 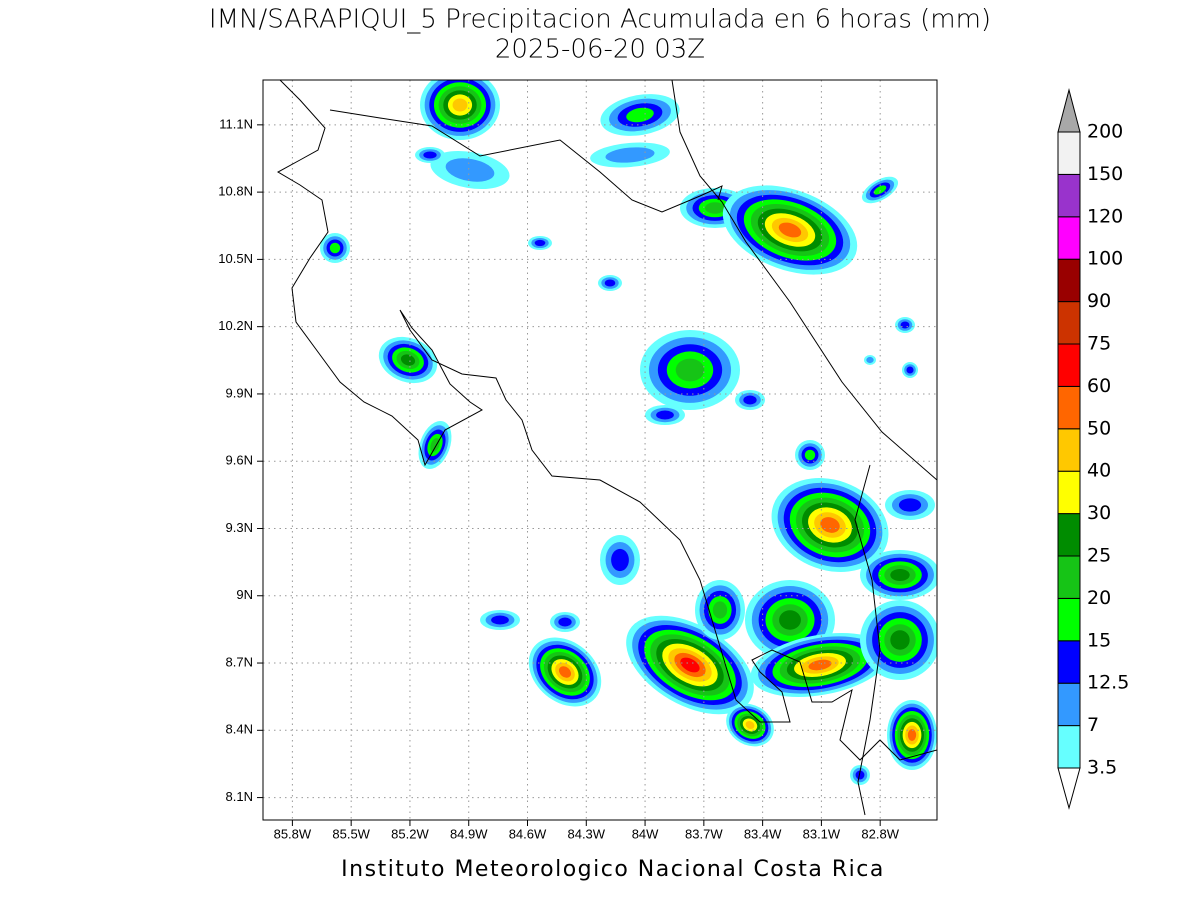 What do you see at coordinates (1099, 556) in the screenshot?
I see `colorbar-label: 25` at bounding box center [1099, 556].